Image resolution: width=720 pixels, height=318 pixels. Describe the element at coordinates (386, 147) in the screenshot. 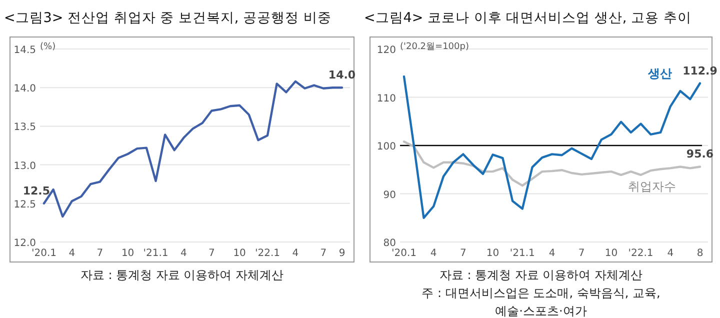

I see `y-tick-label: 100` at that location.